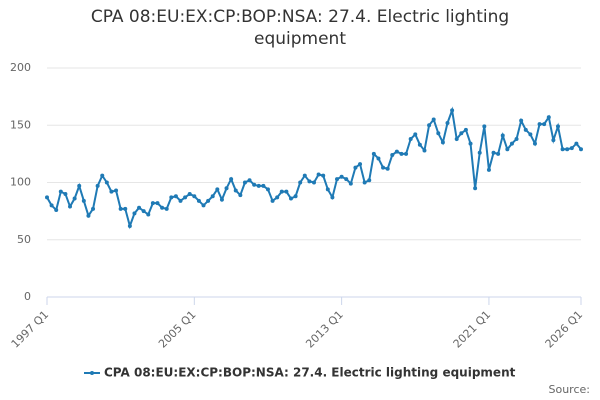  Describe the element at coordinates (27, 296) in the screenshot. I see `y-tick-label: 0` at that location.